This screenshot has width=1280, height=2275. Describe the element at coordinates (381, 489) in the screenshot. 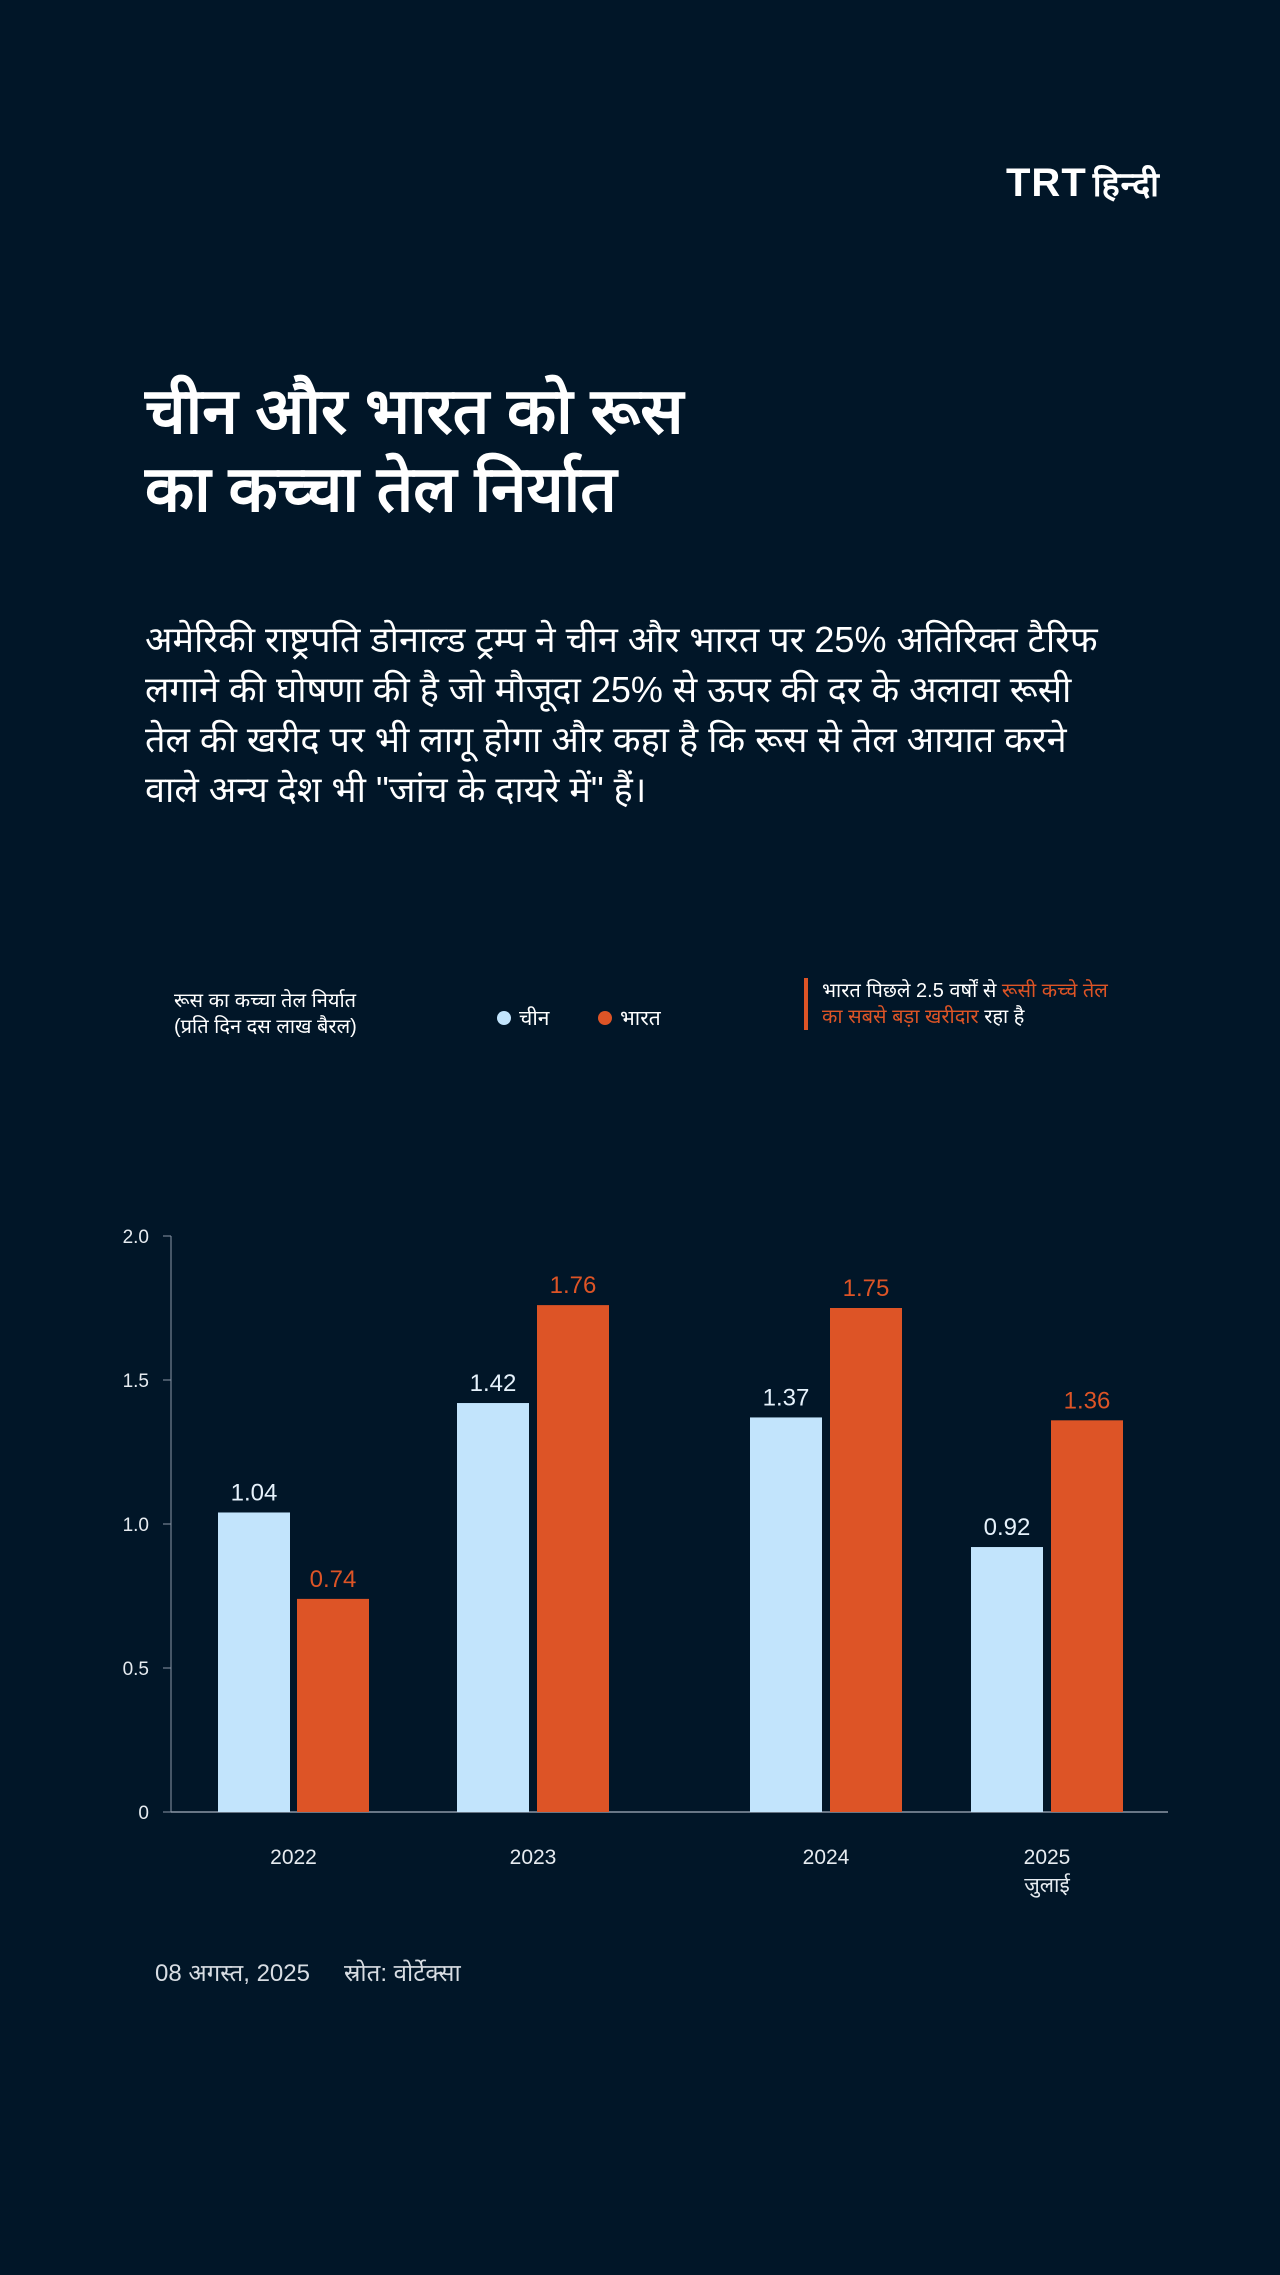

I see `title-line: का कच्चा तेल निर्यात` at that location.